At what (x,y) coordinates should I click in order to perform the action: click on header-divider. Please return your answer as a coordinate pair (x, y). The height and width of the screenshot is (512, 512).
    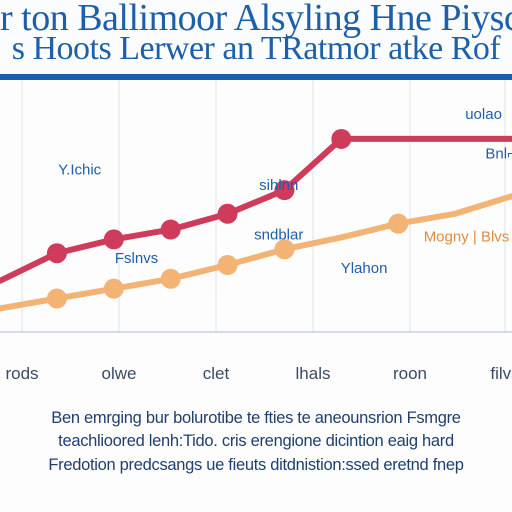
    Looking at the image, I should click on (256, 77).